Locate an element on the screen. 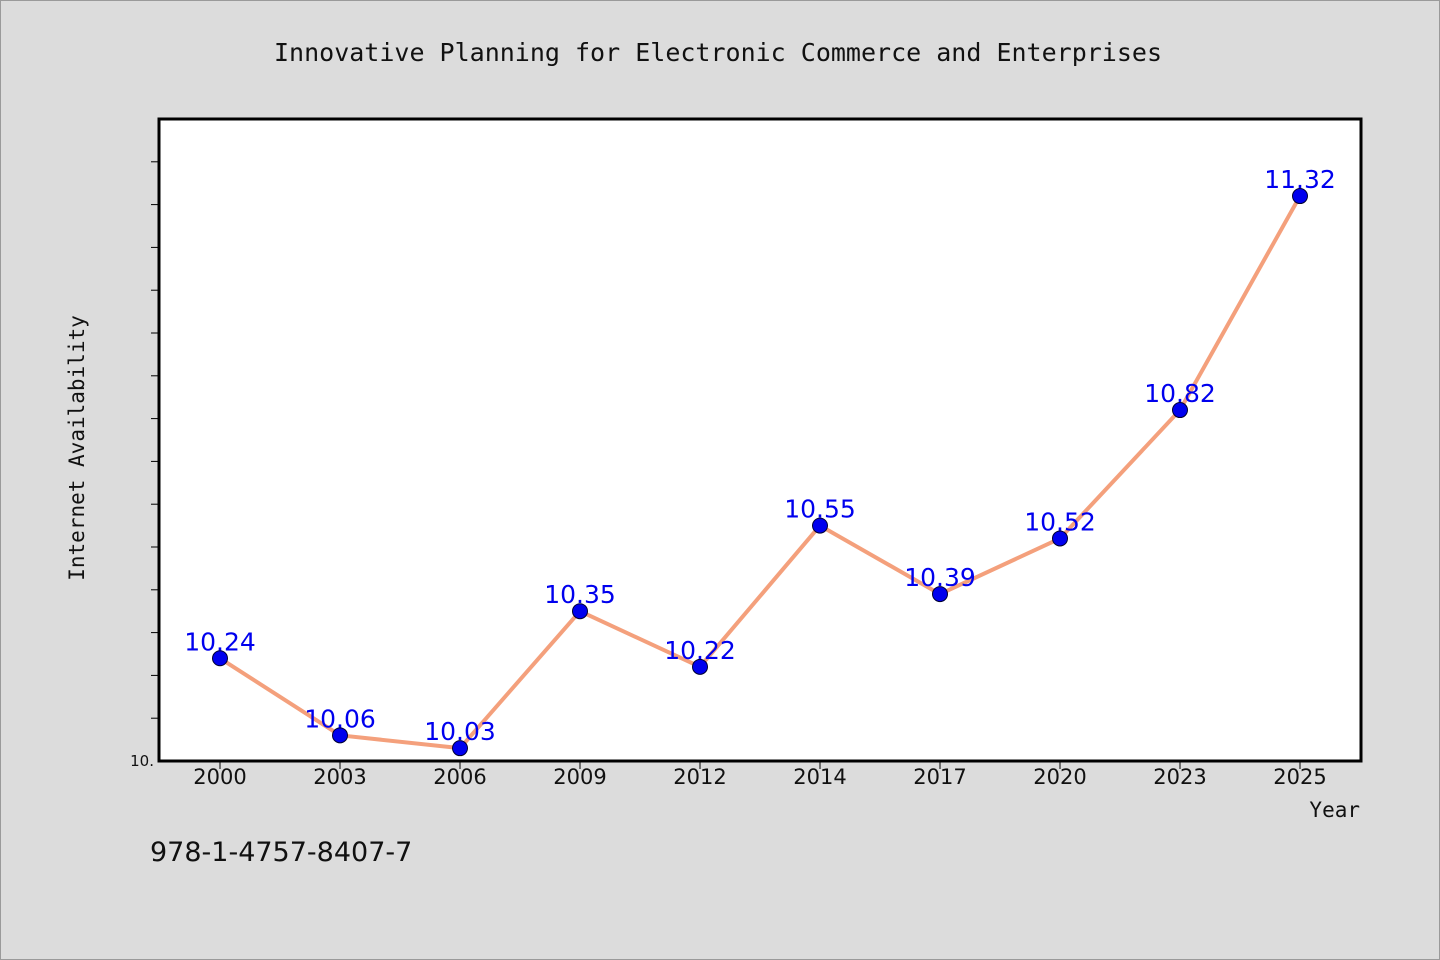  x-tick-label: 2020 is located at coordinates (1059, 777).